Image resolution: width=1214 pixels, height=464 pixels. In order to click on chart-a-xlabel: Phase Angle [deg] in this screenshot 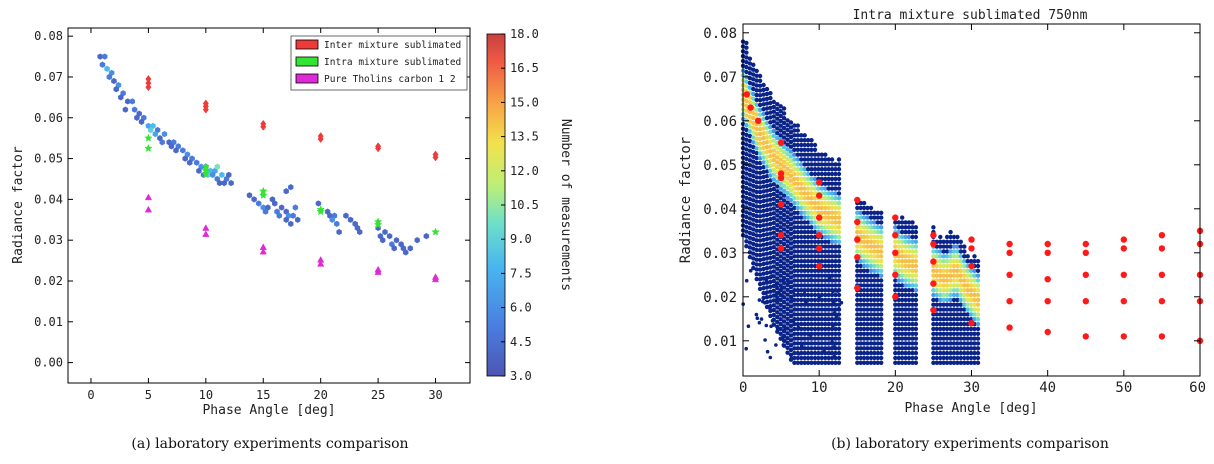, I will do `click(268, 410)`.